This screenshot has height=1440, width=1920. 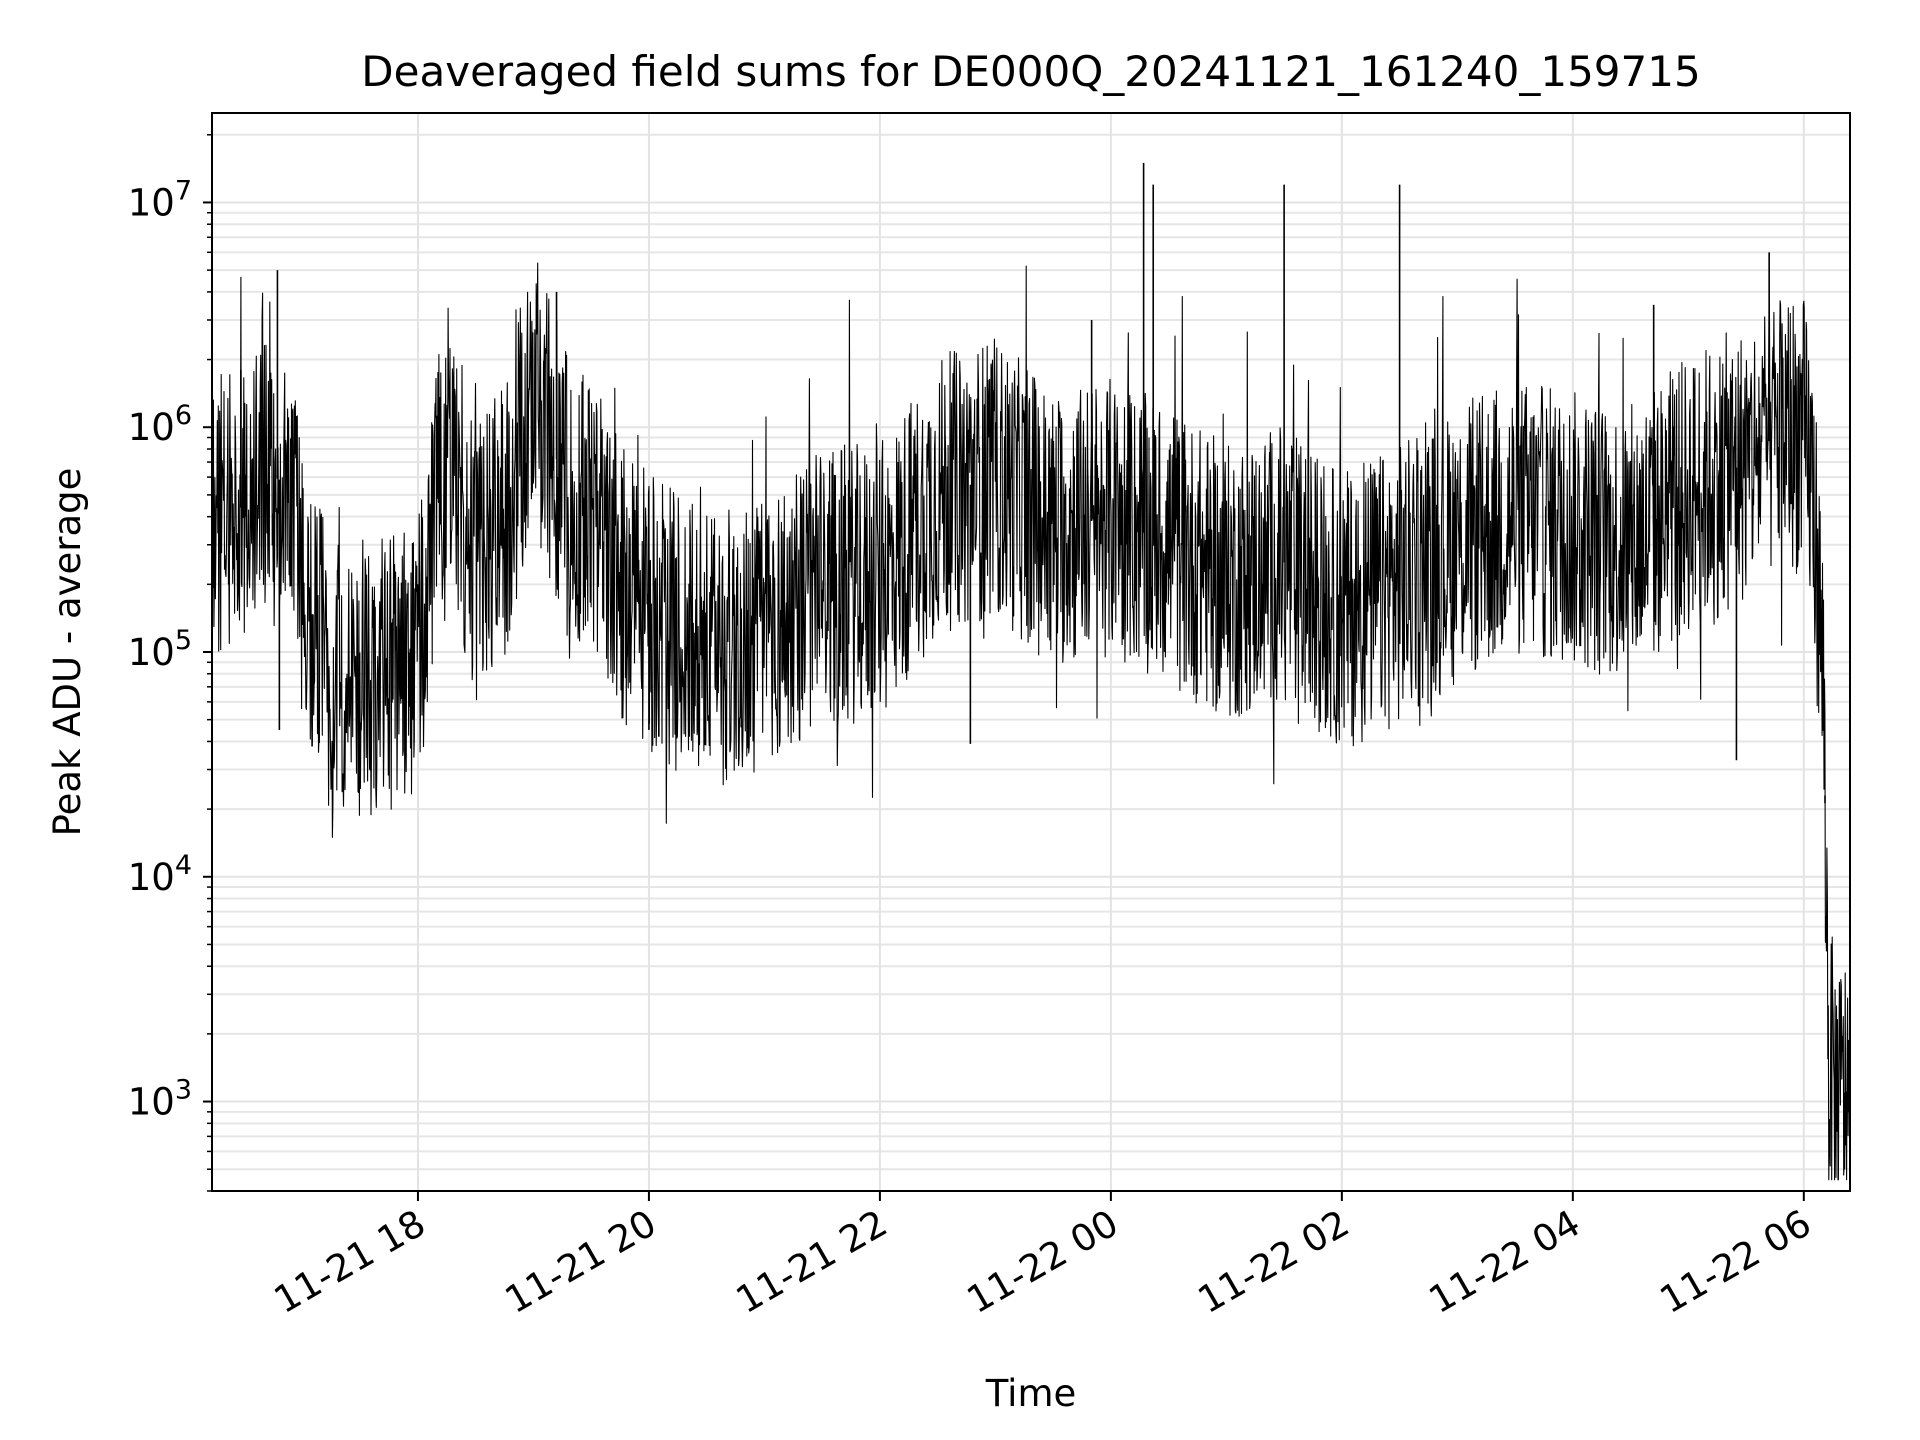 What do you see at coordinates (160, 649) in the screenshot?
I see `y-tick-label: 10⁵` at bounding box center [160, 649].